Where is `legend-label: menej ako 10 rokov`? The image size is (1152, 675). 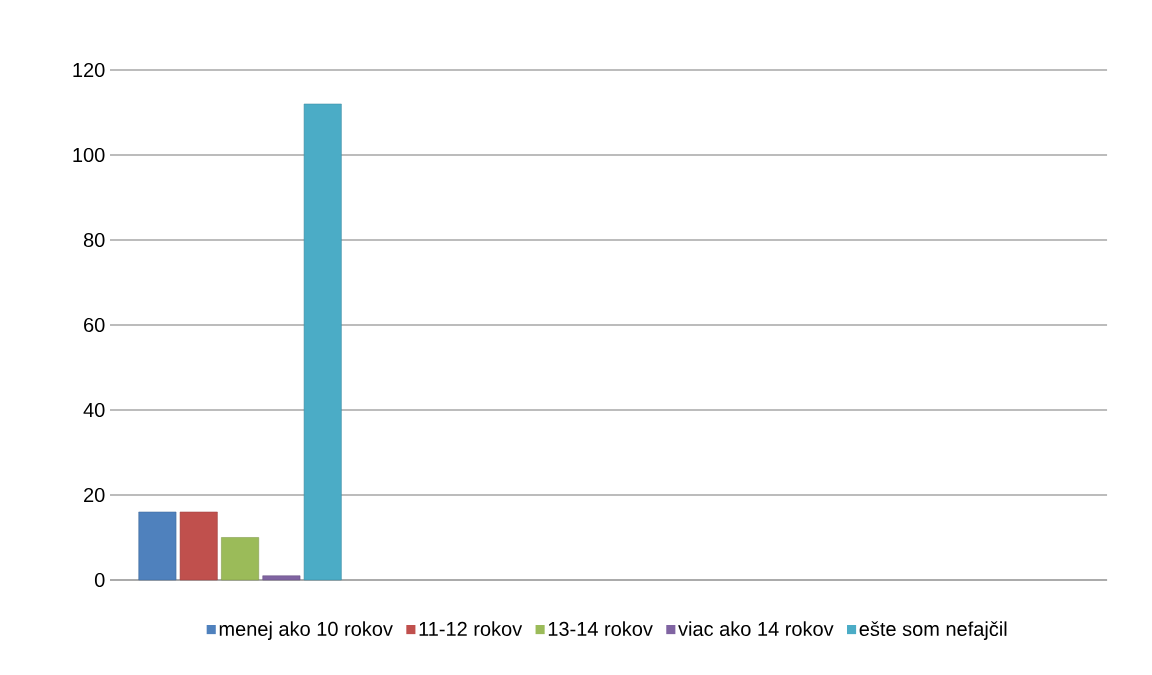 legend-label: menej ako 10 rokov is located at coordinates (306, 630).